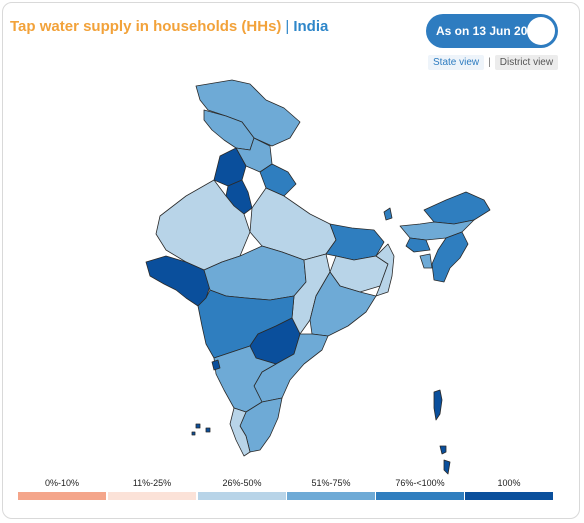 The height and width of the screenshot is (523, 584). What do you see at coordinates (450, 257) in the screenshot?
I see `region-northeast-hills` at bounding box center [450, 257].